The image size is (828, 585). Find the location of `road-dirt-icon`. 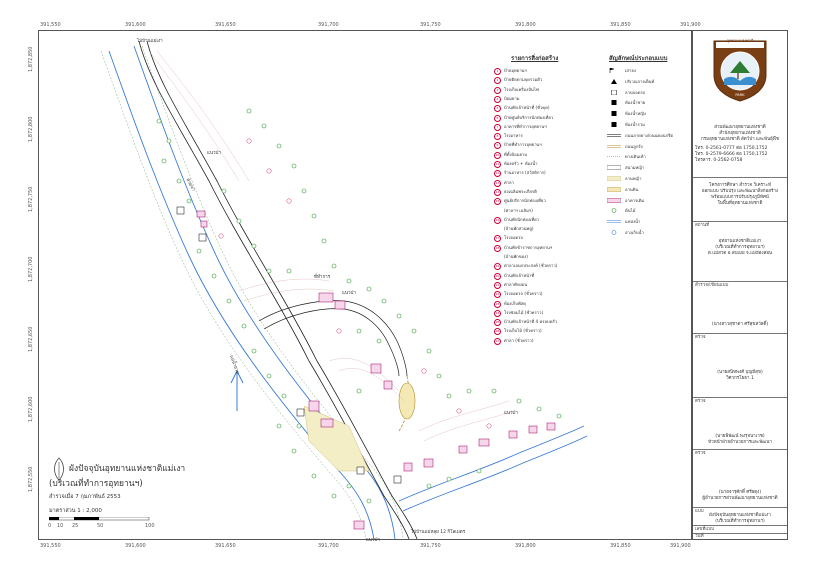

road-dirt-icon is located at coordinates (614, 146).